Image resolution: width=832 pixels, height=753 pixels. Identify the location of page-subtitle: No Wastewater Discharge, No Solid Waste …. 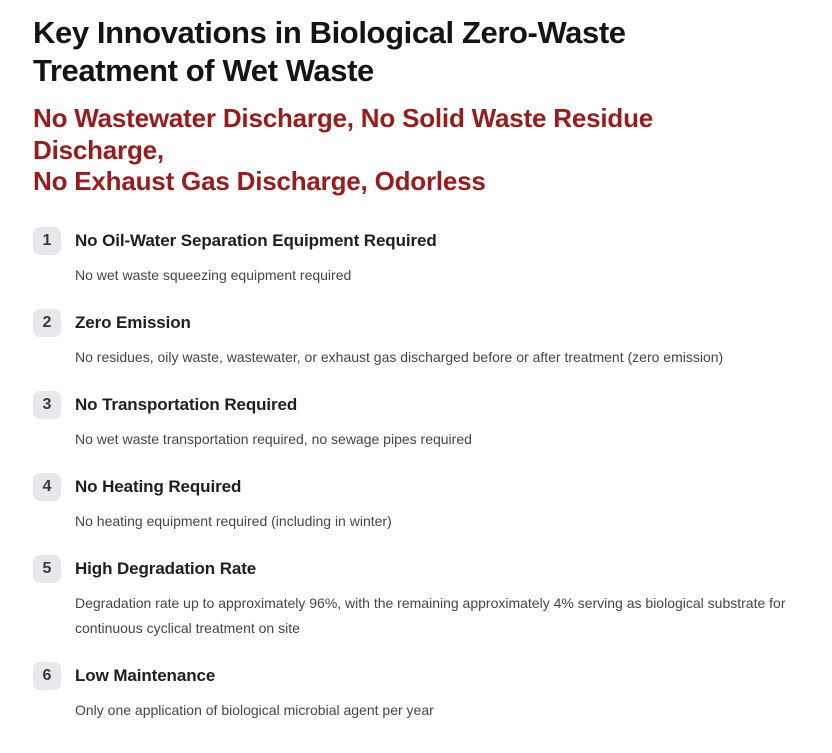
(411, 150).